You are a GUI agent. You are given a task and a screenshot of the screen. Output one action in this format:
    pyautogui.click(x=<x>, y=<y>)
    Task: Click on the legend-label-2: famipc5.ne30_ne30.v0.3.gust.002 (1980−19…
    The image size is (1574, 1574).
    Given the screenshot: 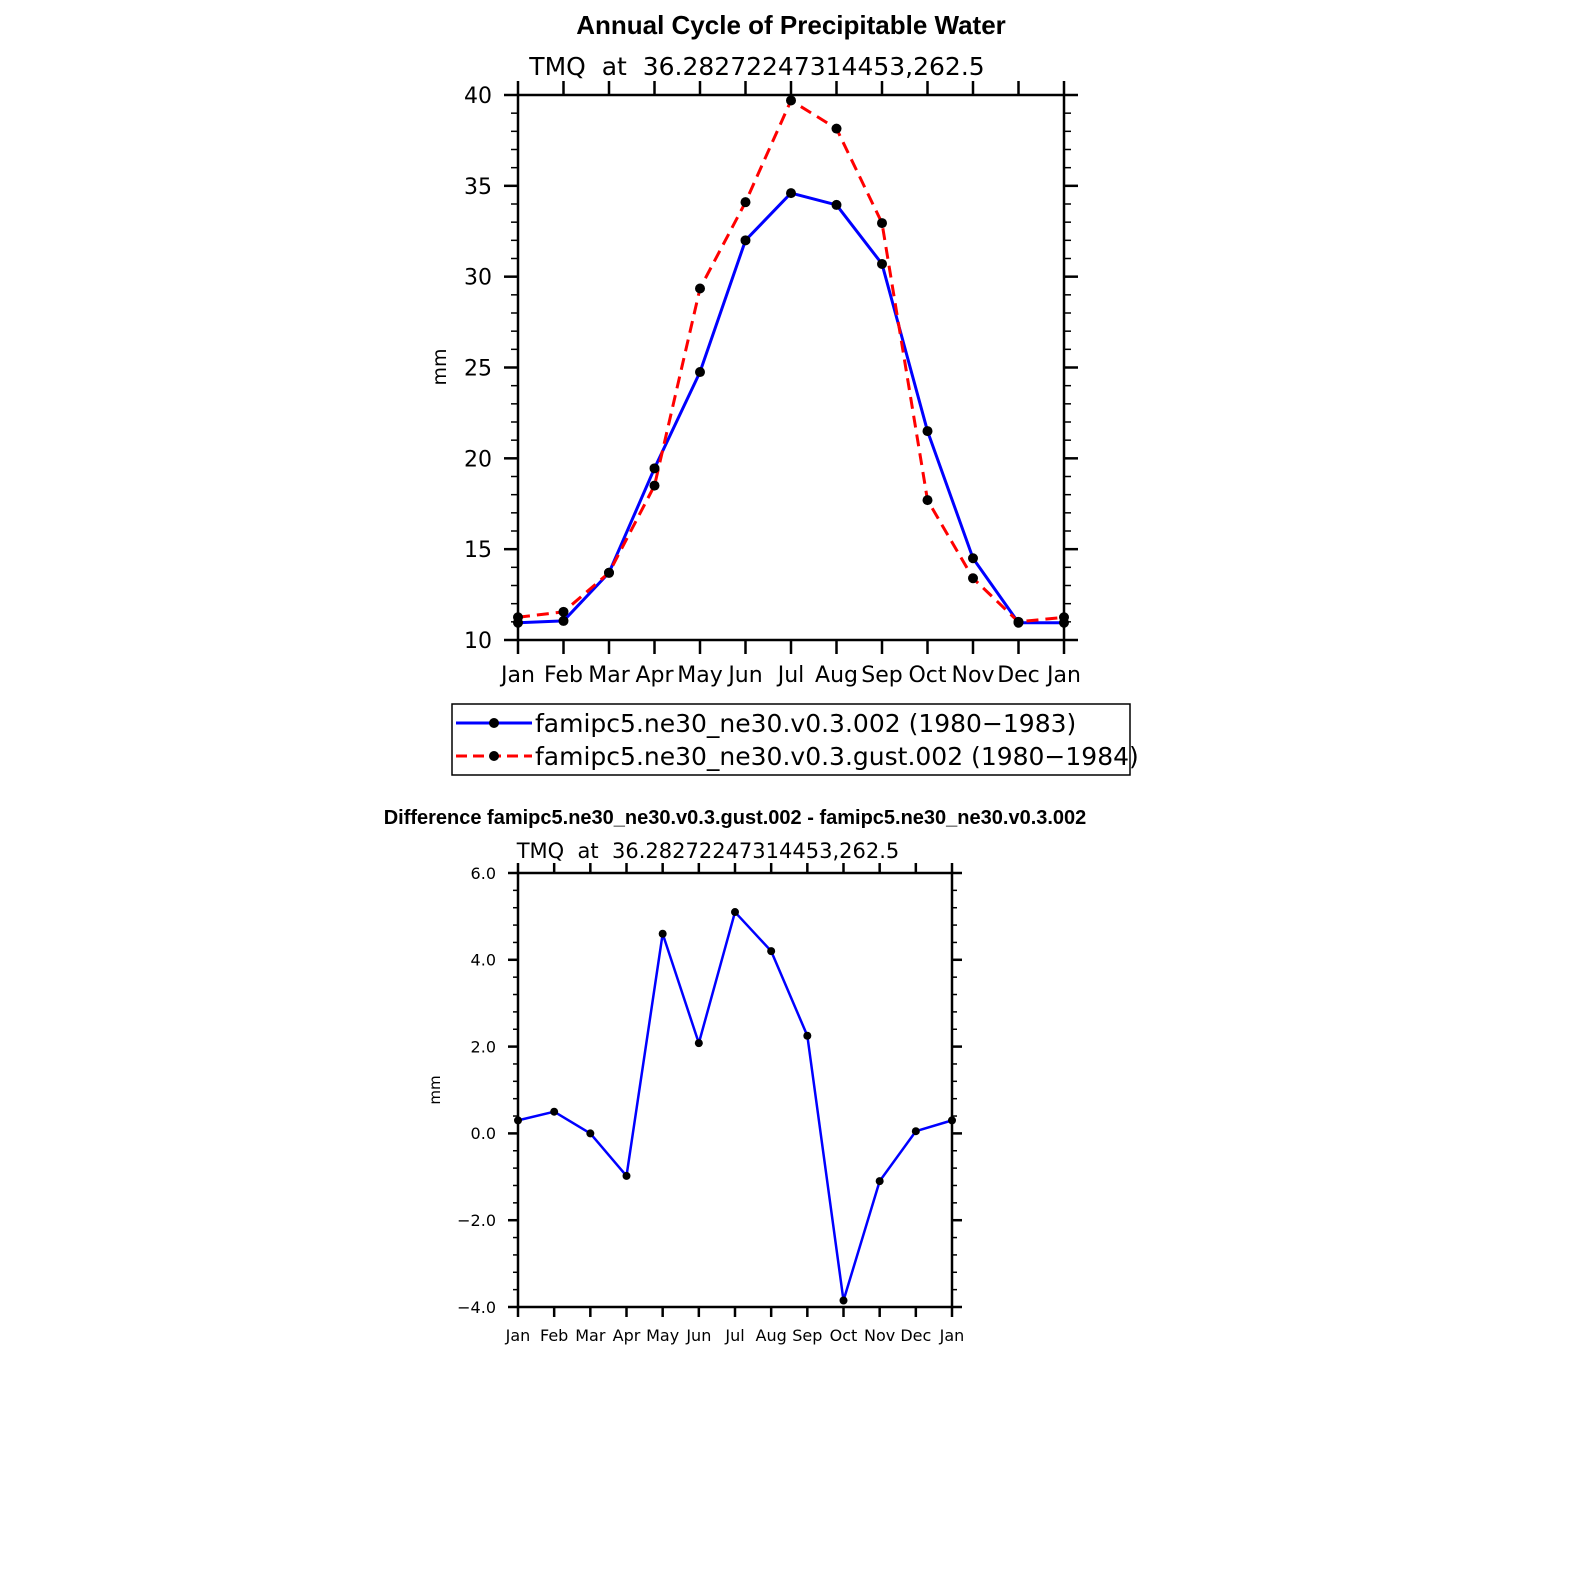 What is the action you would take?
    pyautogui.click(x=837, y=756)
    